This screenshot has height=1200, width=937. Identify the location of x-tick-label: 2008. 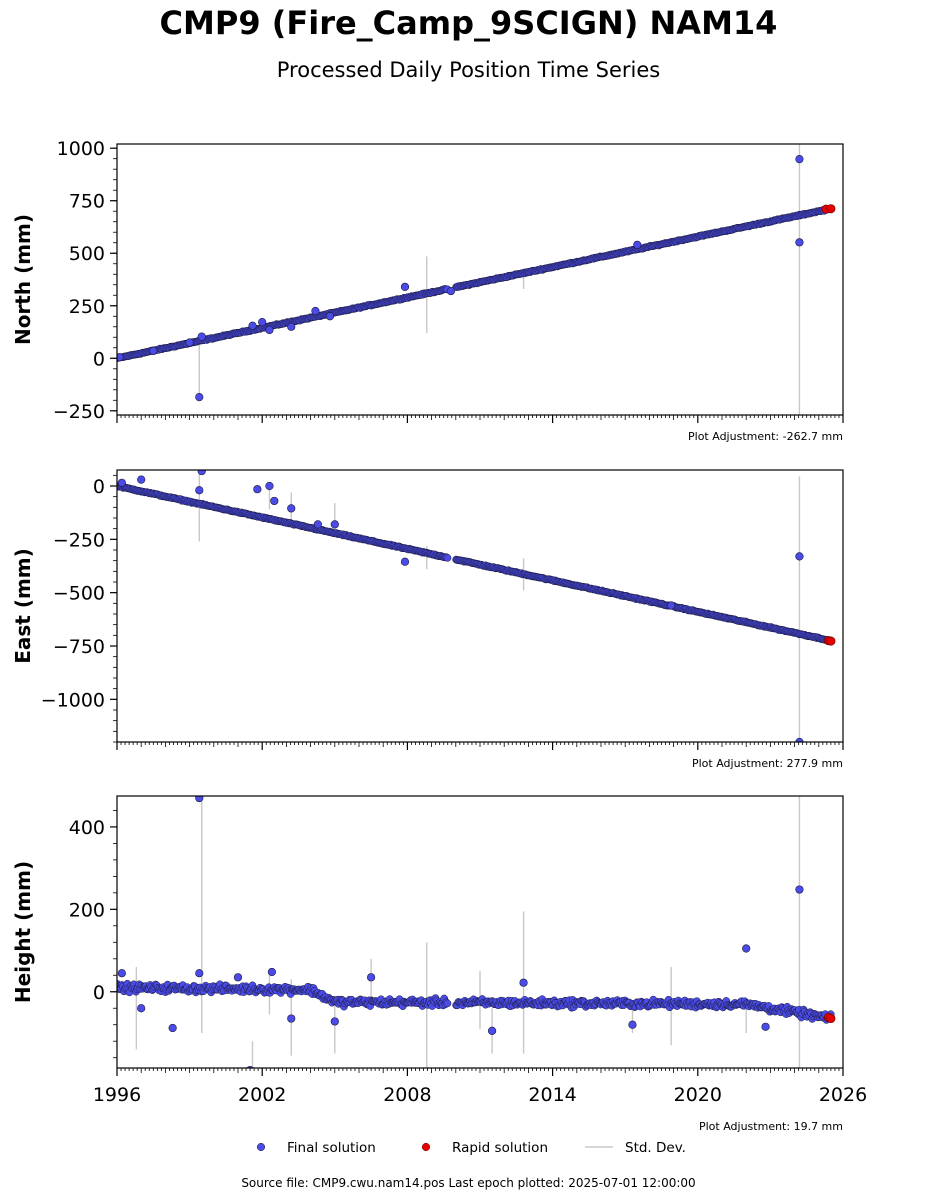
(407, 1095).